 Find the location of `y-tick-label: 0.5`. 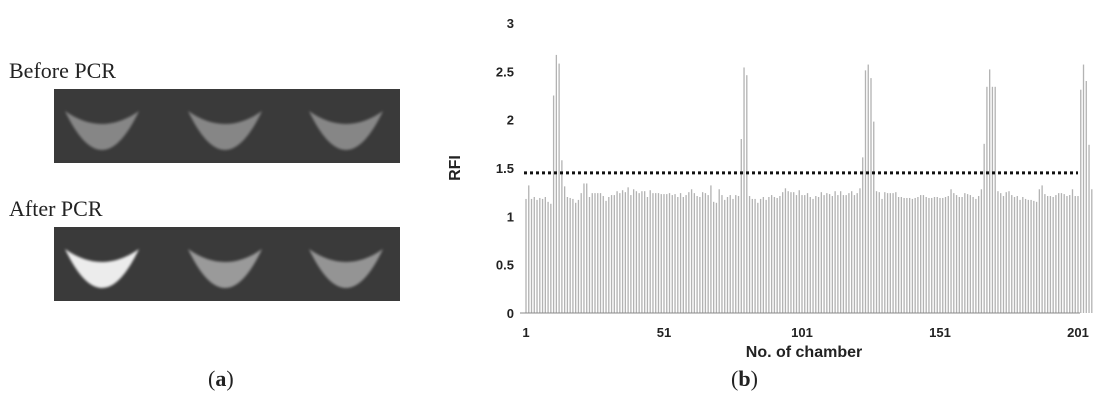

y-tick-label: 0.5 is located at coordinates (505, 265).